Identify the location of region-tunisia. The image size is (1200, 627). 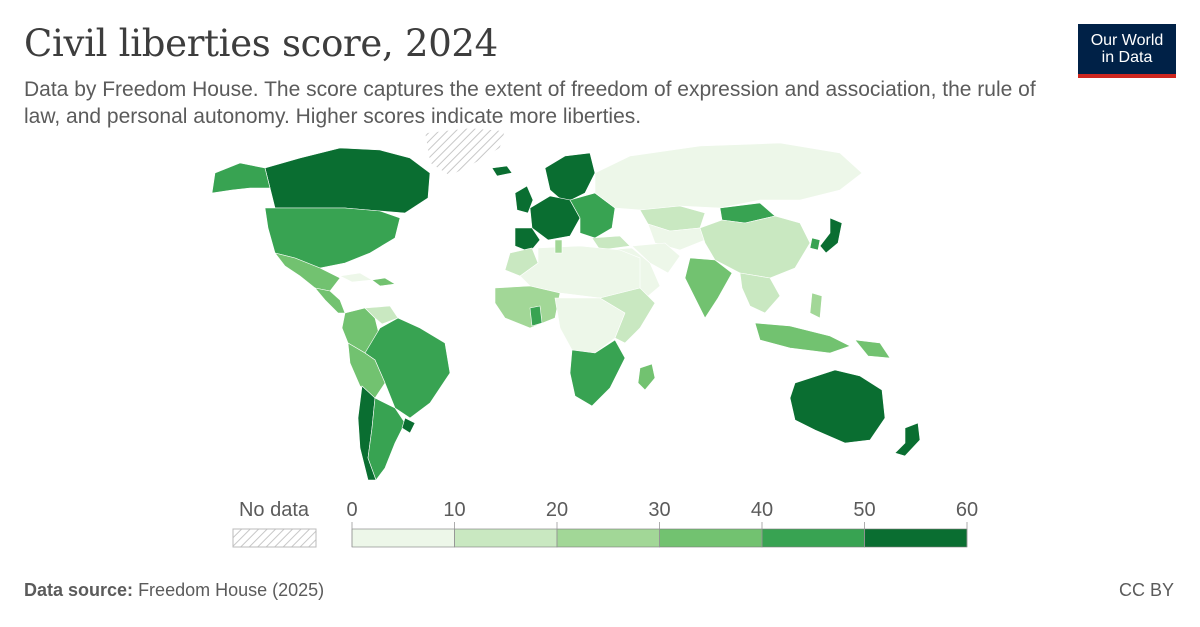
(558, 246).